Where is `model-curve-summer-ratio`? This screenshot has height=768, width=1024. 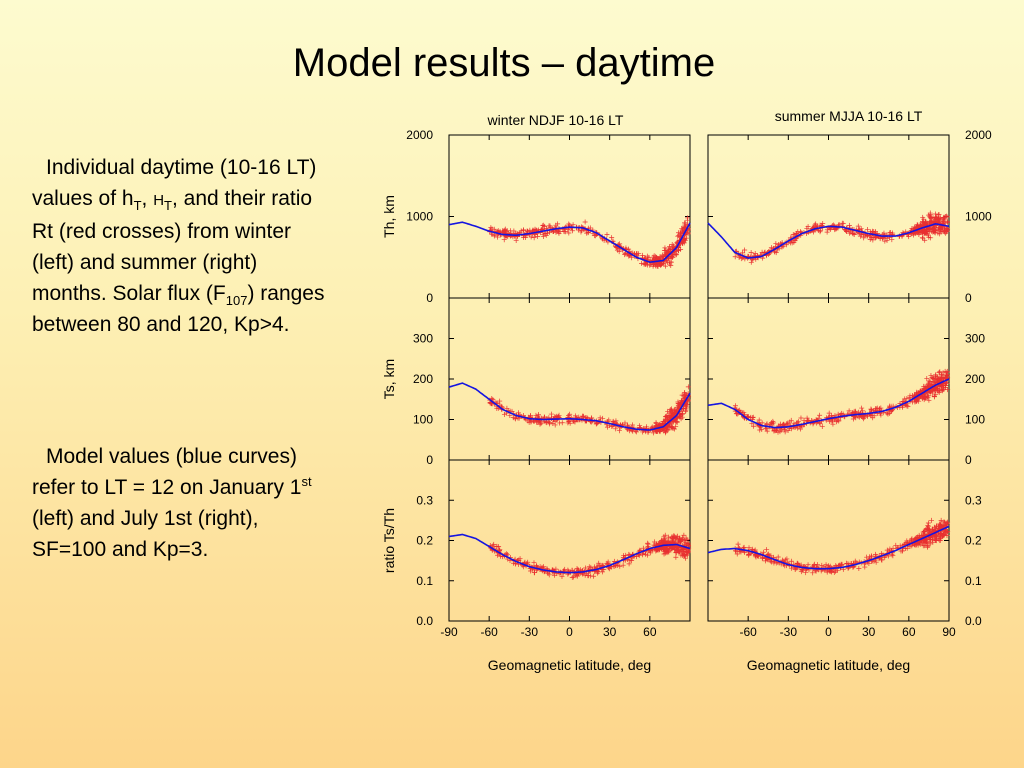 model-curve-summer-ratio is located at coordinates (828, 547).